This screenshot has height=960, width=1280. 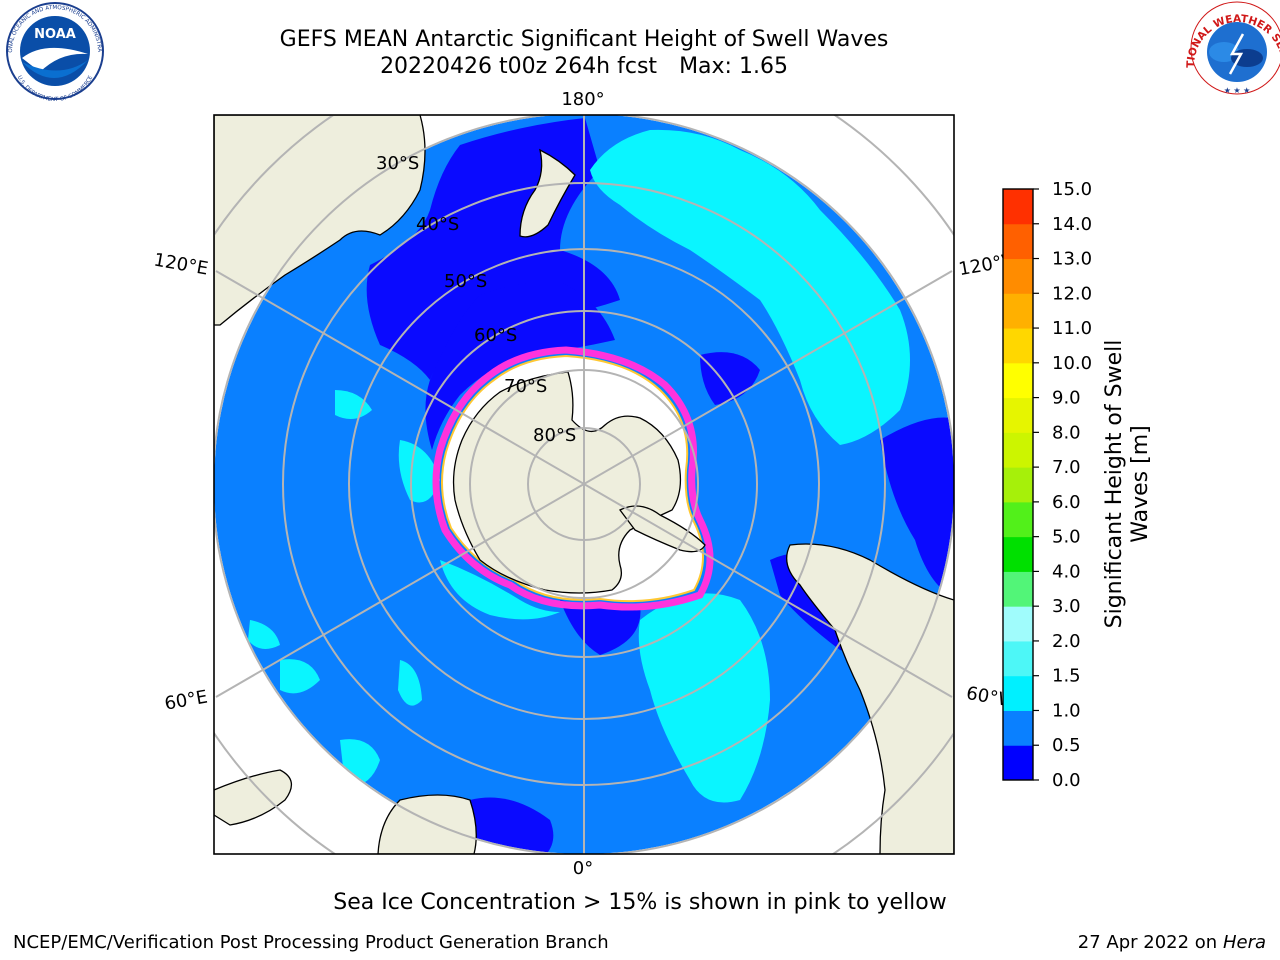 What do you see at coordinates (733, 66) in the screenshot?
I see `max-label: Max: 1.65` at bounding box center [733, 66].